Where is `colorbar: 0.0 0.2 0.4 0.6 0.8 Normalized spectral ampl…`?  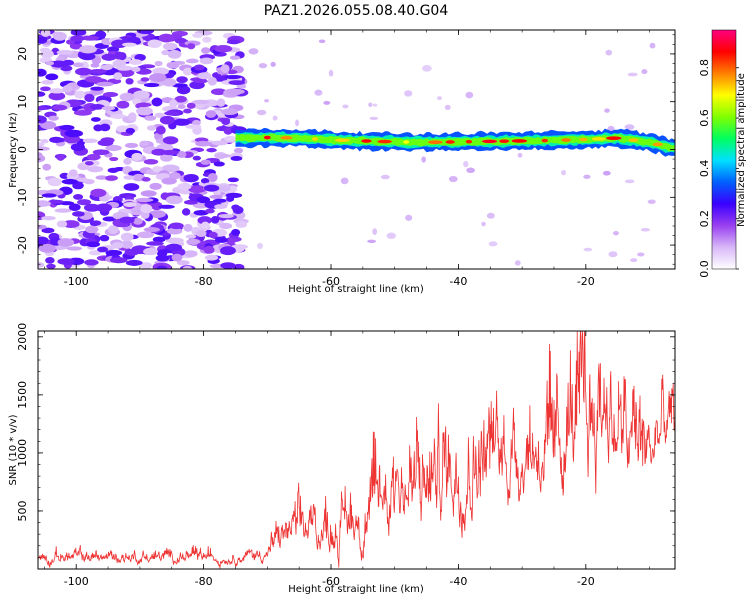
colorbar: 0.0 0.2 0.4 0.6 0.8 Normalized spectral ampl… is located at coordinates (722, 153).